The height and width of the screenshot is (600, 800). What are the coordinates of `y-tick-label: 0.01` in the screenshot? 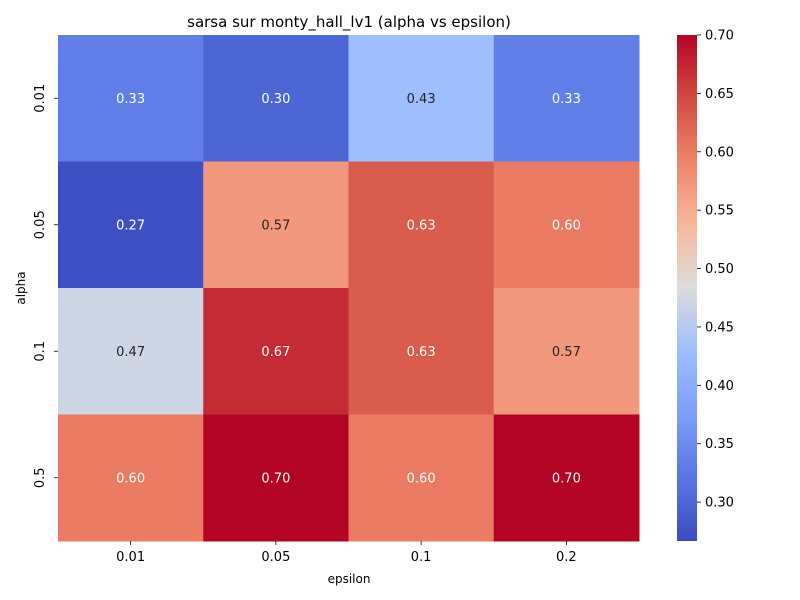 It's located at (40, 98).